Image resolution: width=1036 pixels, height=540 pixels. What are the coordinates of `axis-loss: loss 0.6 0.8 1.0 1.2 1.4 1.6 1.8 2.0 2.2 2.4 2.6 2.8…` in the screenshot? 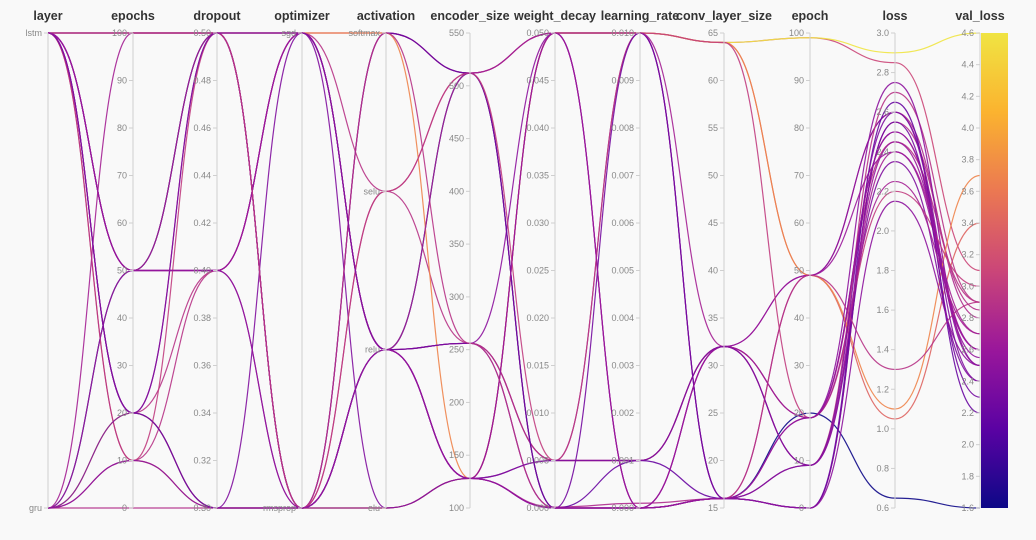 It's located at (891, 261).